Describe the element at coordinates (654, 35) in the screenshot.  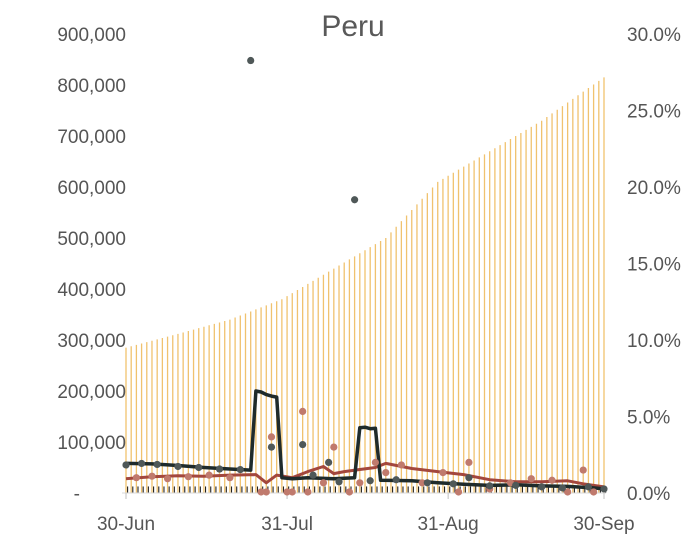
I see `y-right-tick-label: 30.0%` at that location.